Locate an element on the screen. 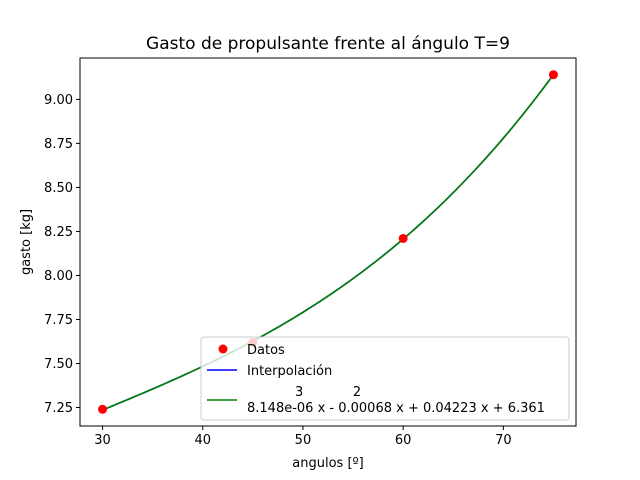  y-axis-label: gasto [kg] is located at coordinates (26, 242).